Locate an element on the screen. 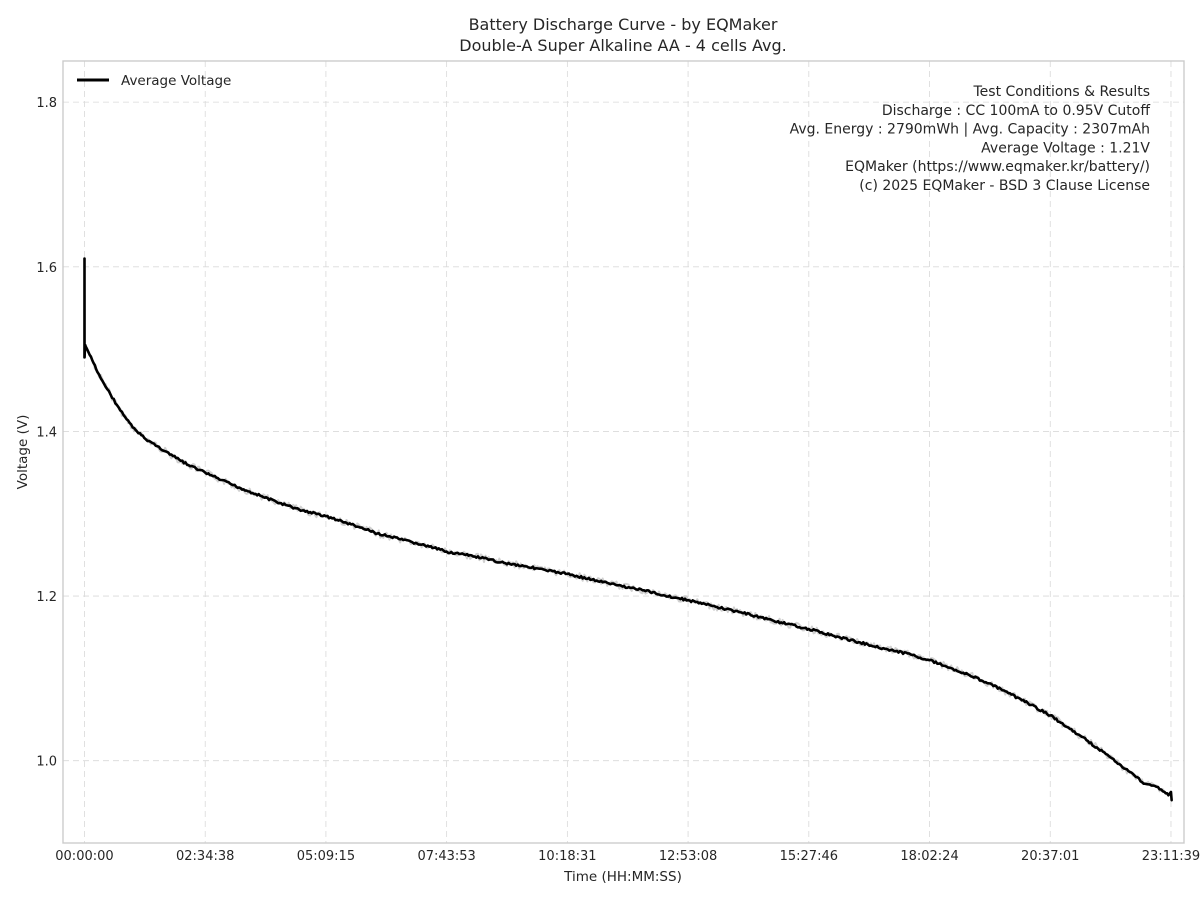  y-tick-label: 1.4 is located at coordinates (46, 432).